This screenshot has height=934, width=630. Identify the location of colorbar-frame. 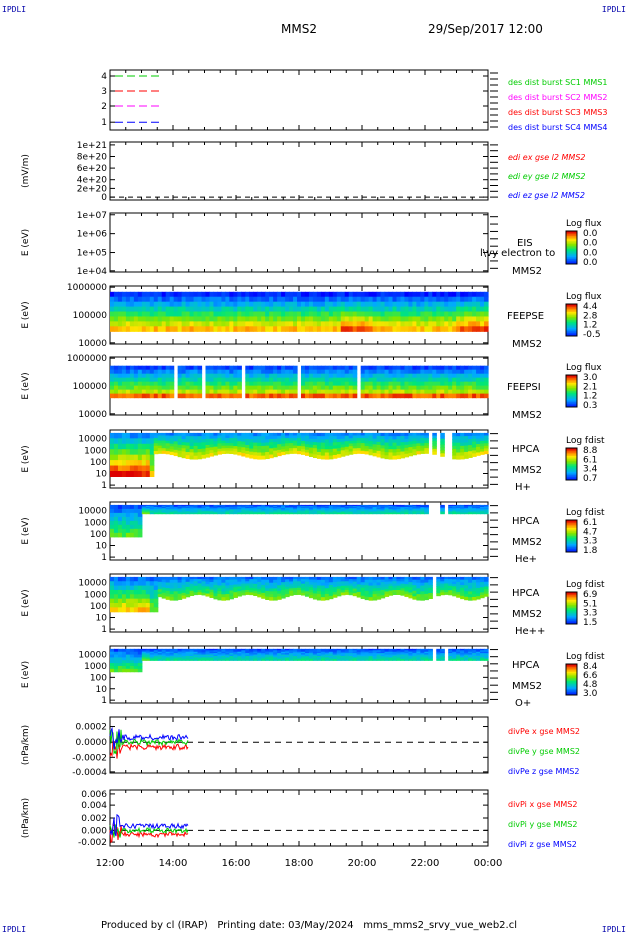
(571, 536).